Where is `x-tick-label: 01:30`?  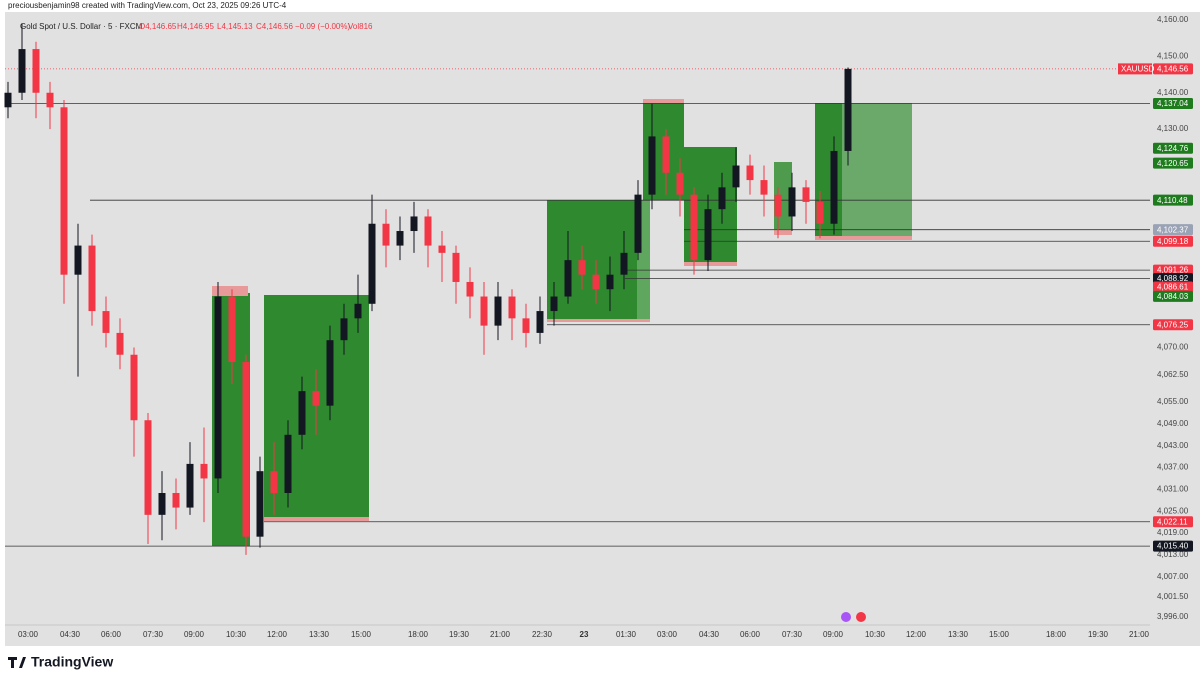 x-tick-label: 01:30 is located at coordinates (626, 634).